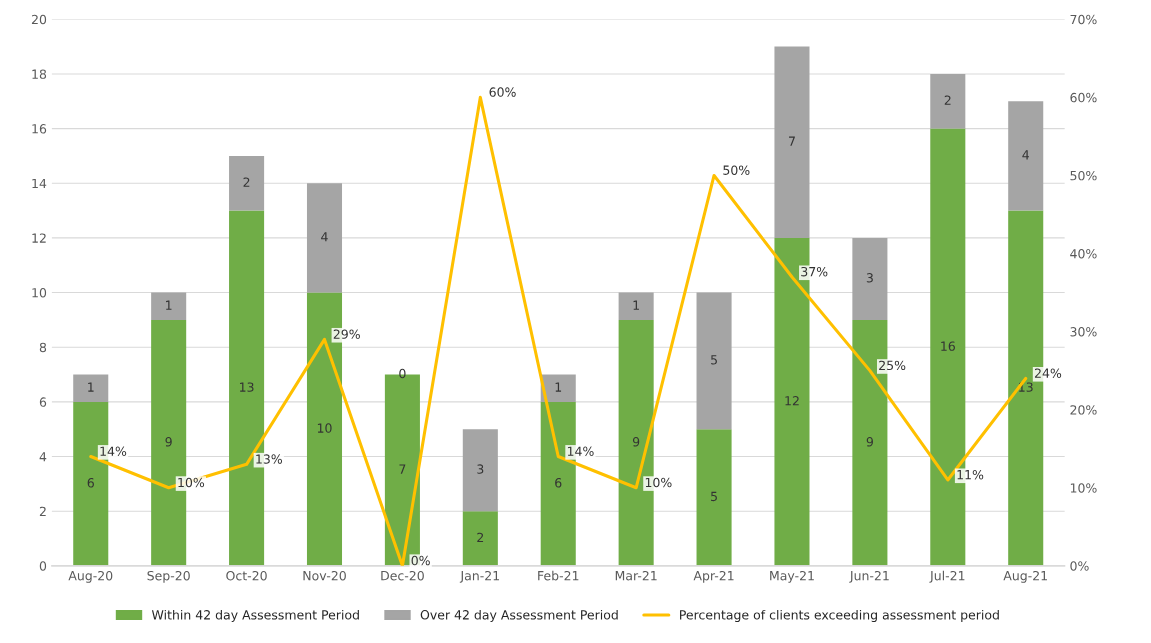  I want to click on x-tick-label: May-21, so click(792, 576).